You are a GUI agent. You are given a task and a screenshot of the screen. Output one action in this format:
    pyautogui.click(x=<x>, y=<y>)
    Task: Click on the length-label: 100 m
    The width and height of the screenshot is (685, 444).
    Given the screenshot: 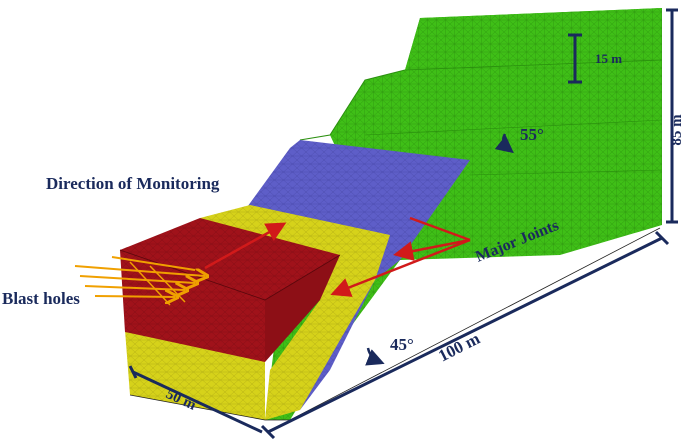 What is the action you would take?
    pyautogui.click(x=459, y=347)
    